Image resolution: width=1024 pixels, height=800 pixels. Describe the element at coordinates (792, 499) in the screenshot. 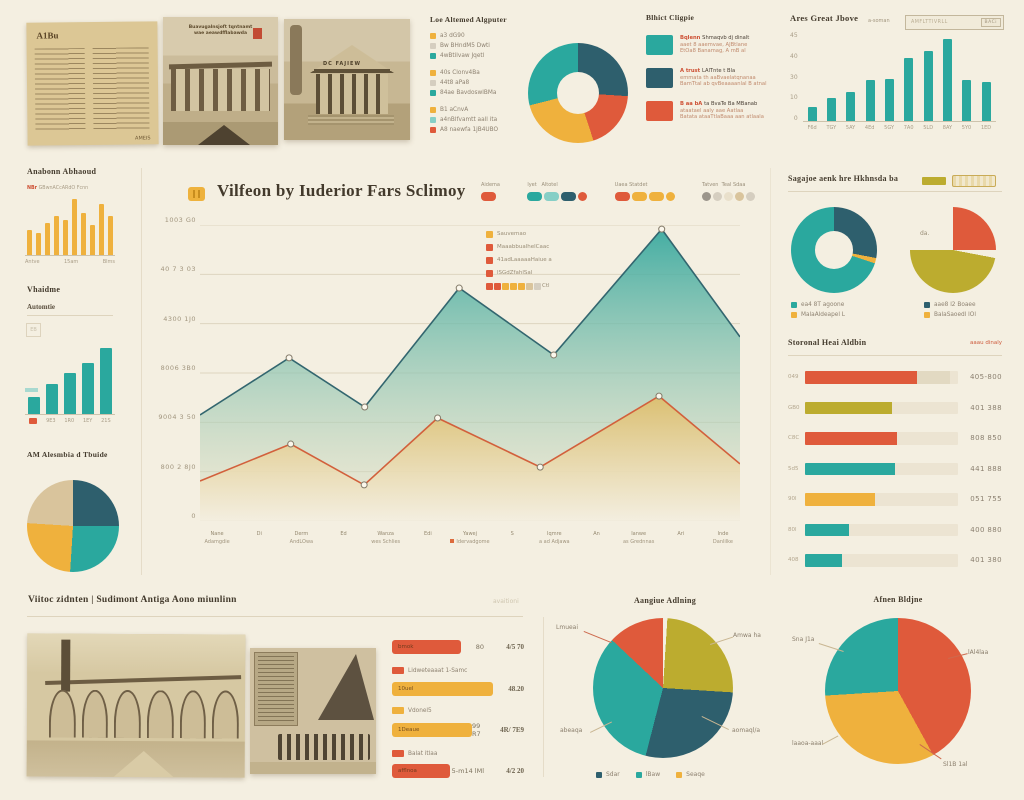

I see `row-label: 90l` at that location.